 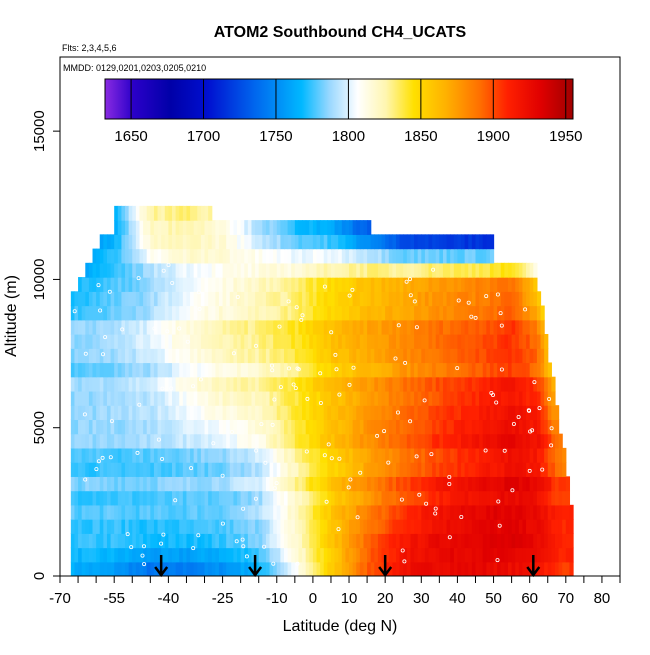 I want to click on sample-point, so click(x=272, y=370).